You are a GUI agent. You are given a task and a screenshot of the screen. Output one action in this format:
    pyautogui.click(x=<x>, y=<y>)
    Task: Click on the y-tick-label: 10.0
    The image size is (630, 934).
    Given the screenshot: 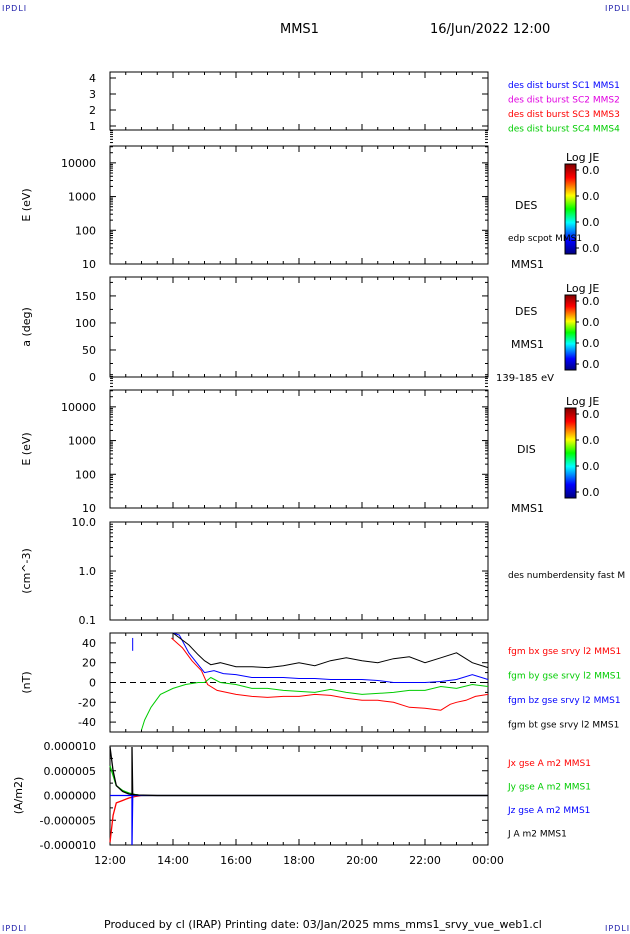 What is the action you would take?
    pyautogui.click(x=84, y=522)
    